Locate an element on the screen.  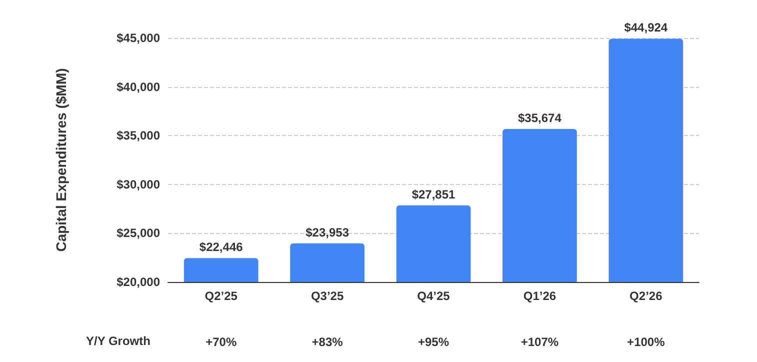
y-tick-label: $40,000 is located at coordinates (138, 87).